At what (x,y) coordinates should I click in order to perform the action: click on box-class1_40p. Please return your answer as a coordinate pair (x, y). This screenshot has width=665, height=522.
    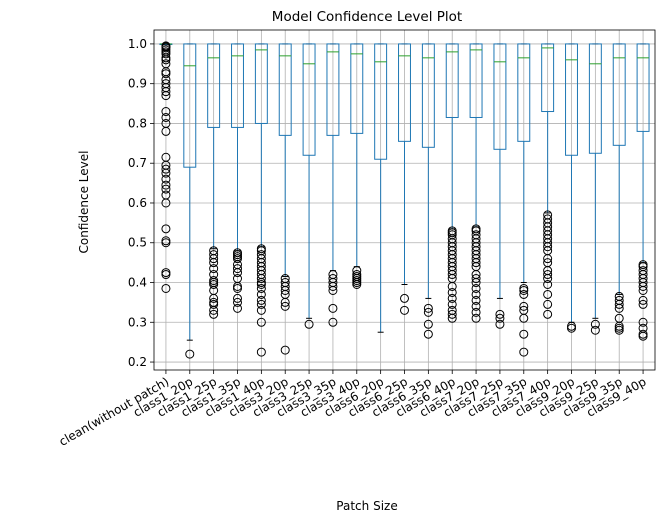
    Looking at the image, I should click on (261, 145).